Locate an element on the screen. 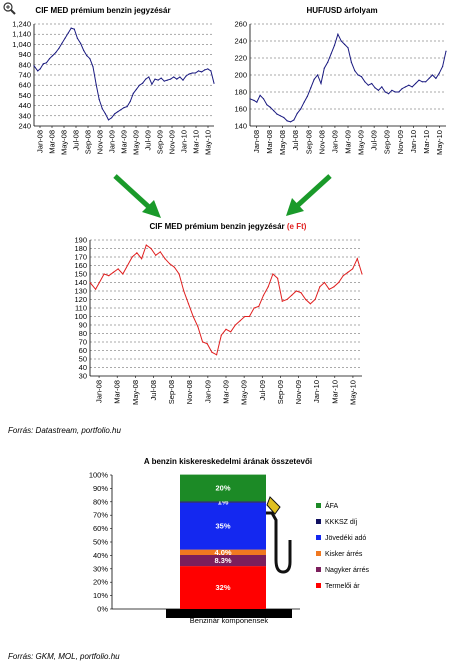 The width and height of the screenshot is (458, 662). source-note-2: Forrás: GKM, MOL, portfolio.hu is located at coordinates (64, 656).